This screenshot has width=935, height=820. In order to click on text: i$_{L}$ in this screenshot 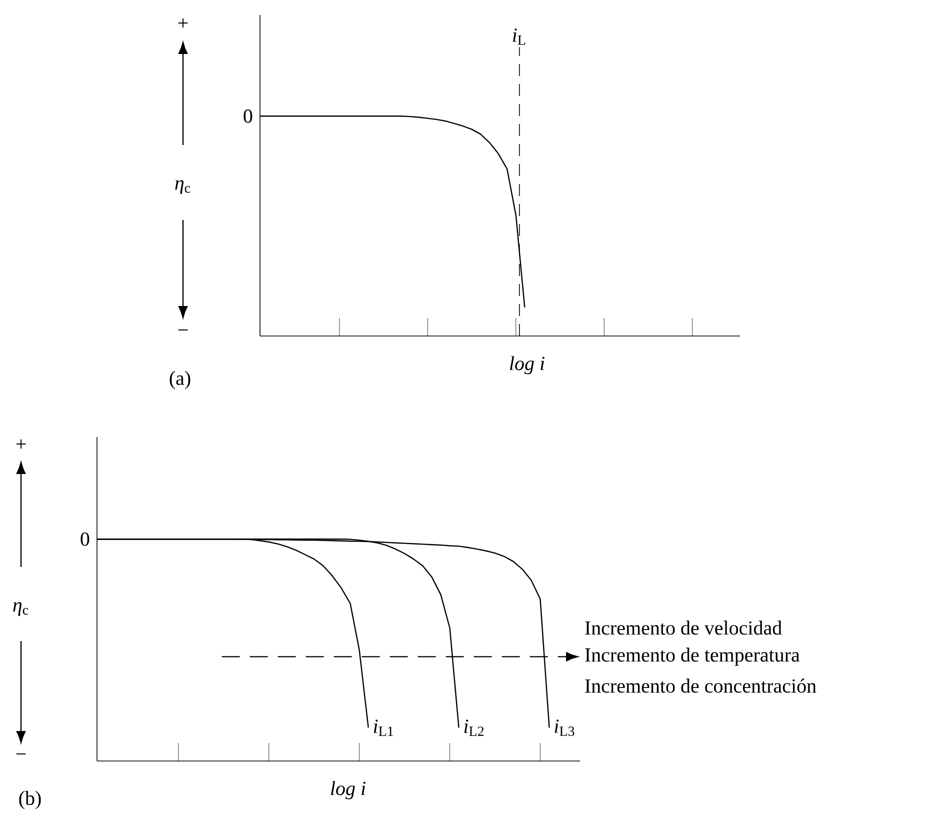, I will do `click(519, 36)`.